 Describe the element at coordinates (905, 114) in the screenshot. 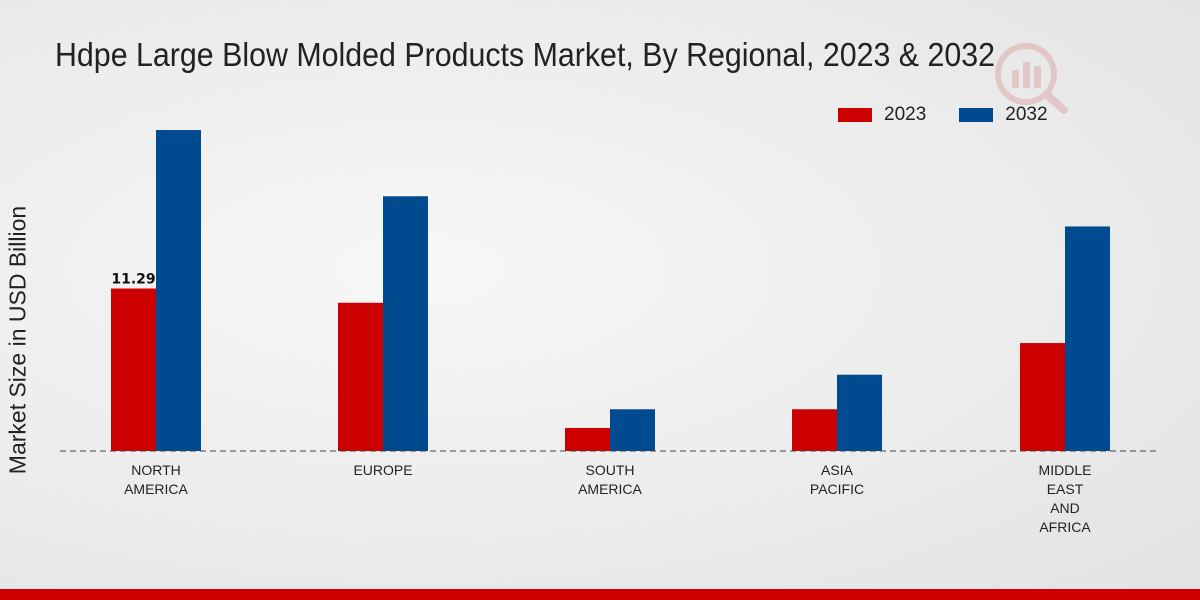

I see `legend-label-2023: 2023` at that location.